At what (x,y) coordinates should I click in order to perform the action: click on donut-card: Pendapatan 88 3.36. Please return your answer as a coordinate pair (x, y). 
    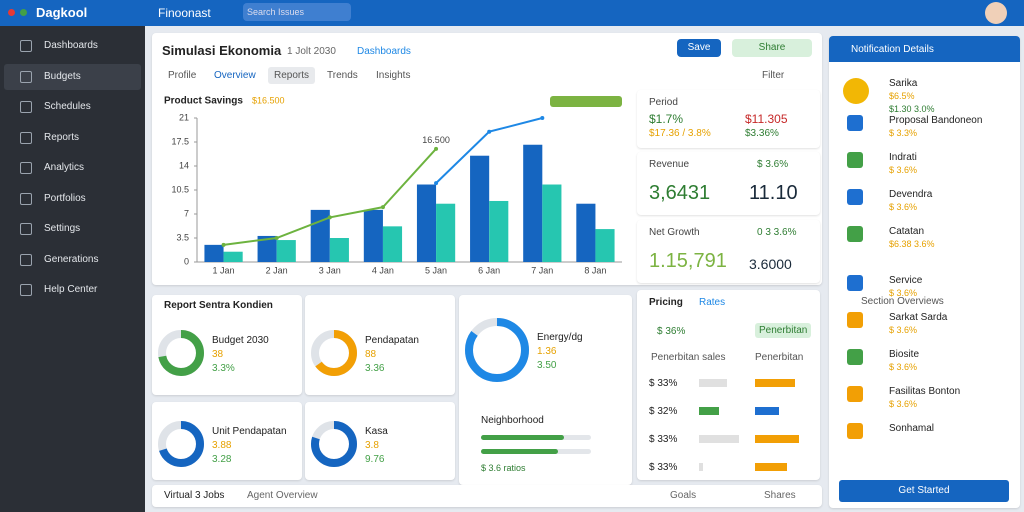
    Looking at the image, I should click on (380, 345).